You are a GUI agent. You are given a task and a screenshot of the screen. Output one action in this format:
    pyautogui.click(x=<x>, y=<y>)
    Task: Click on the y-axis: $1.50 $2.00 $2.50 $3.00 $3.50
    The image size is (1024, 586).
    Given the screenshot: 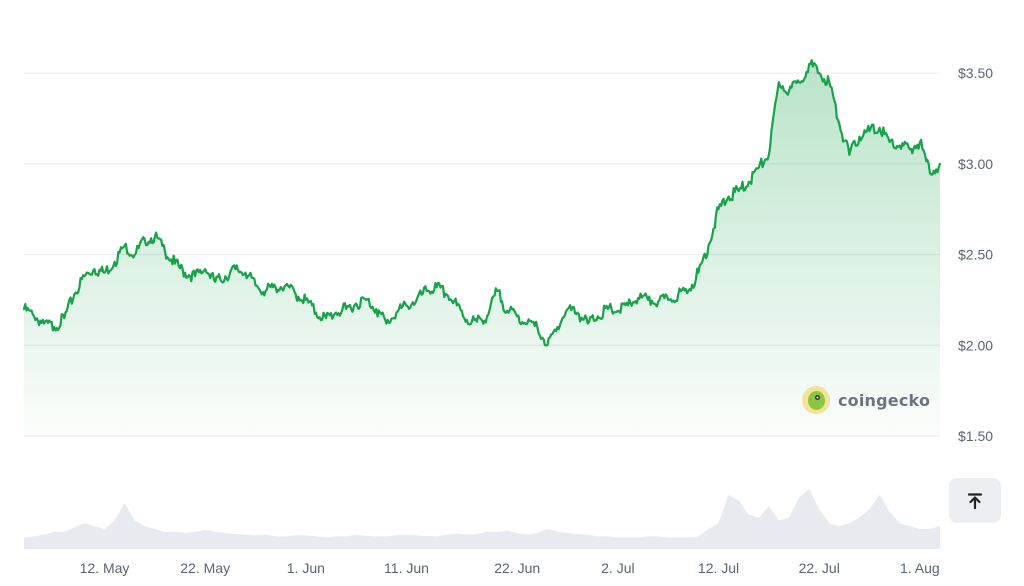 What is the action you would take?
    pyautogui.click(x=975, y=254)
    